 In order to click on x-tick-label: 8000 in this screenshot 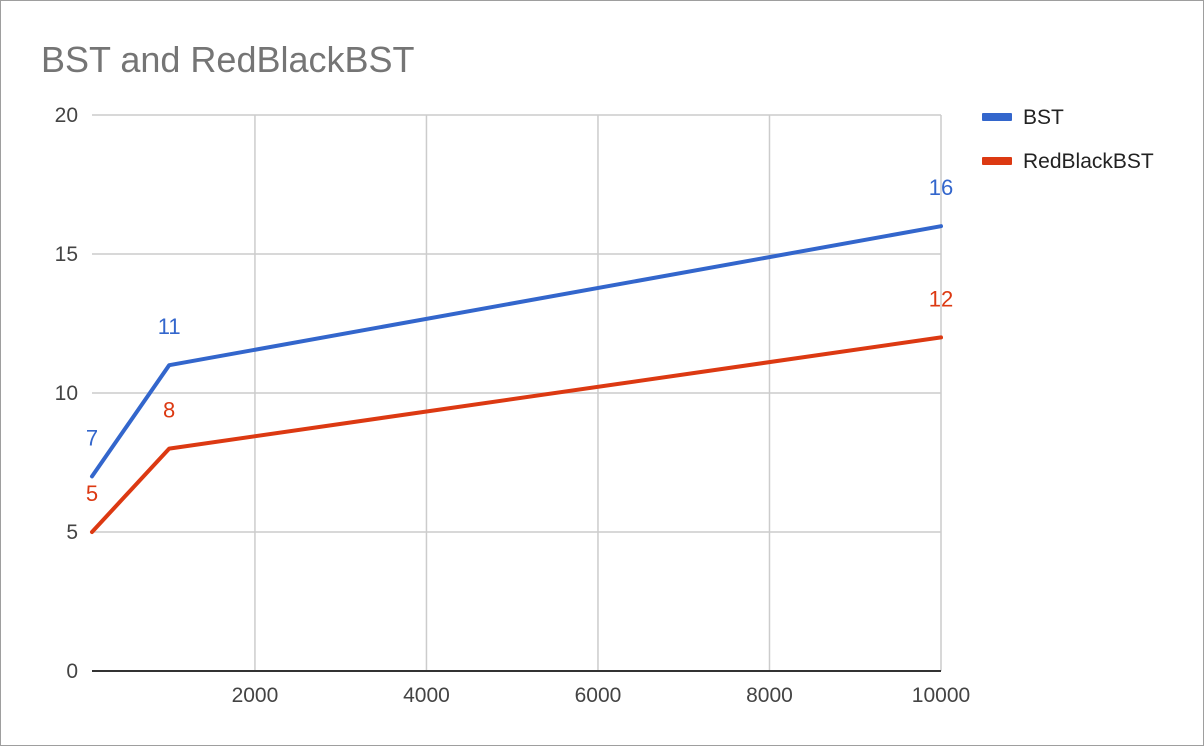, I will do `click(769, 695)`.